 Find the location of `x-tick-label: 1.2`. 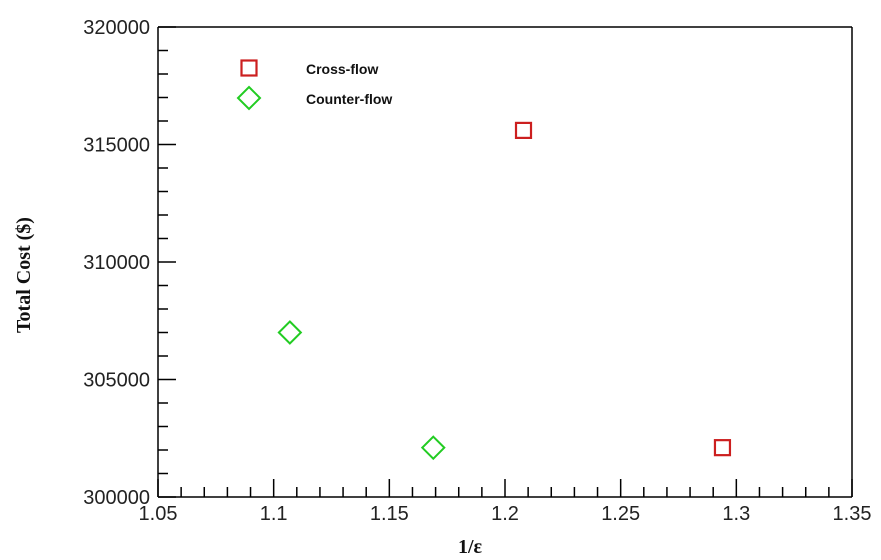

x-tick-label: 1.2 is located at coordinates (505, 514).